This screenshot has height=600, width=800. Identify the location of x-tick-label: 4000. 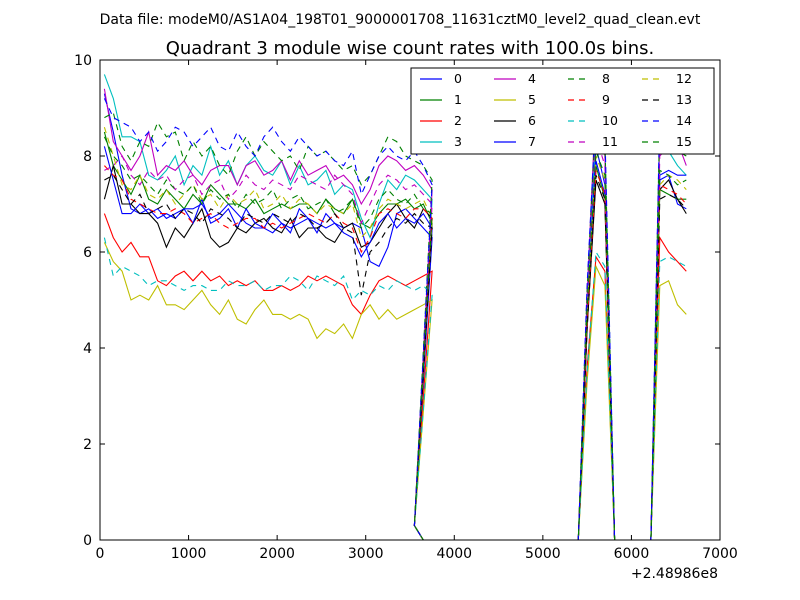
(454, 554).